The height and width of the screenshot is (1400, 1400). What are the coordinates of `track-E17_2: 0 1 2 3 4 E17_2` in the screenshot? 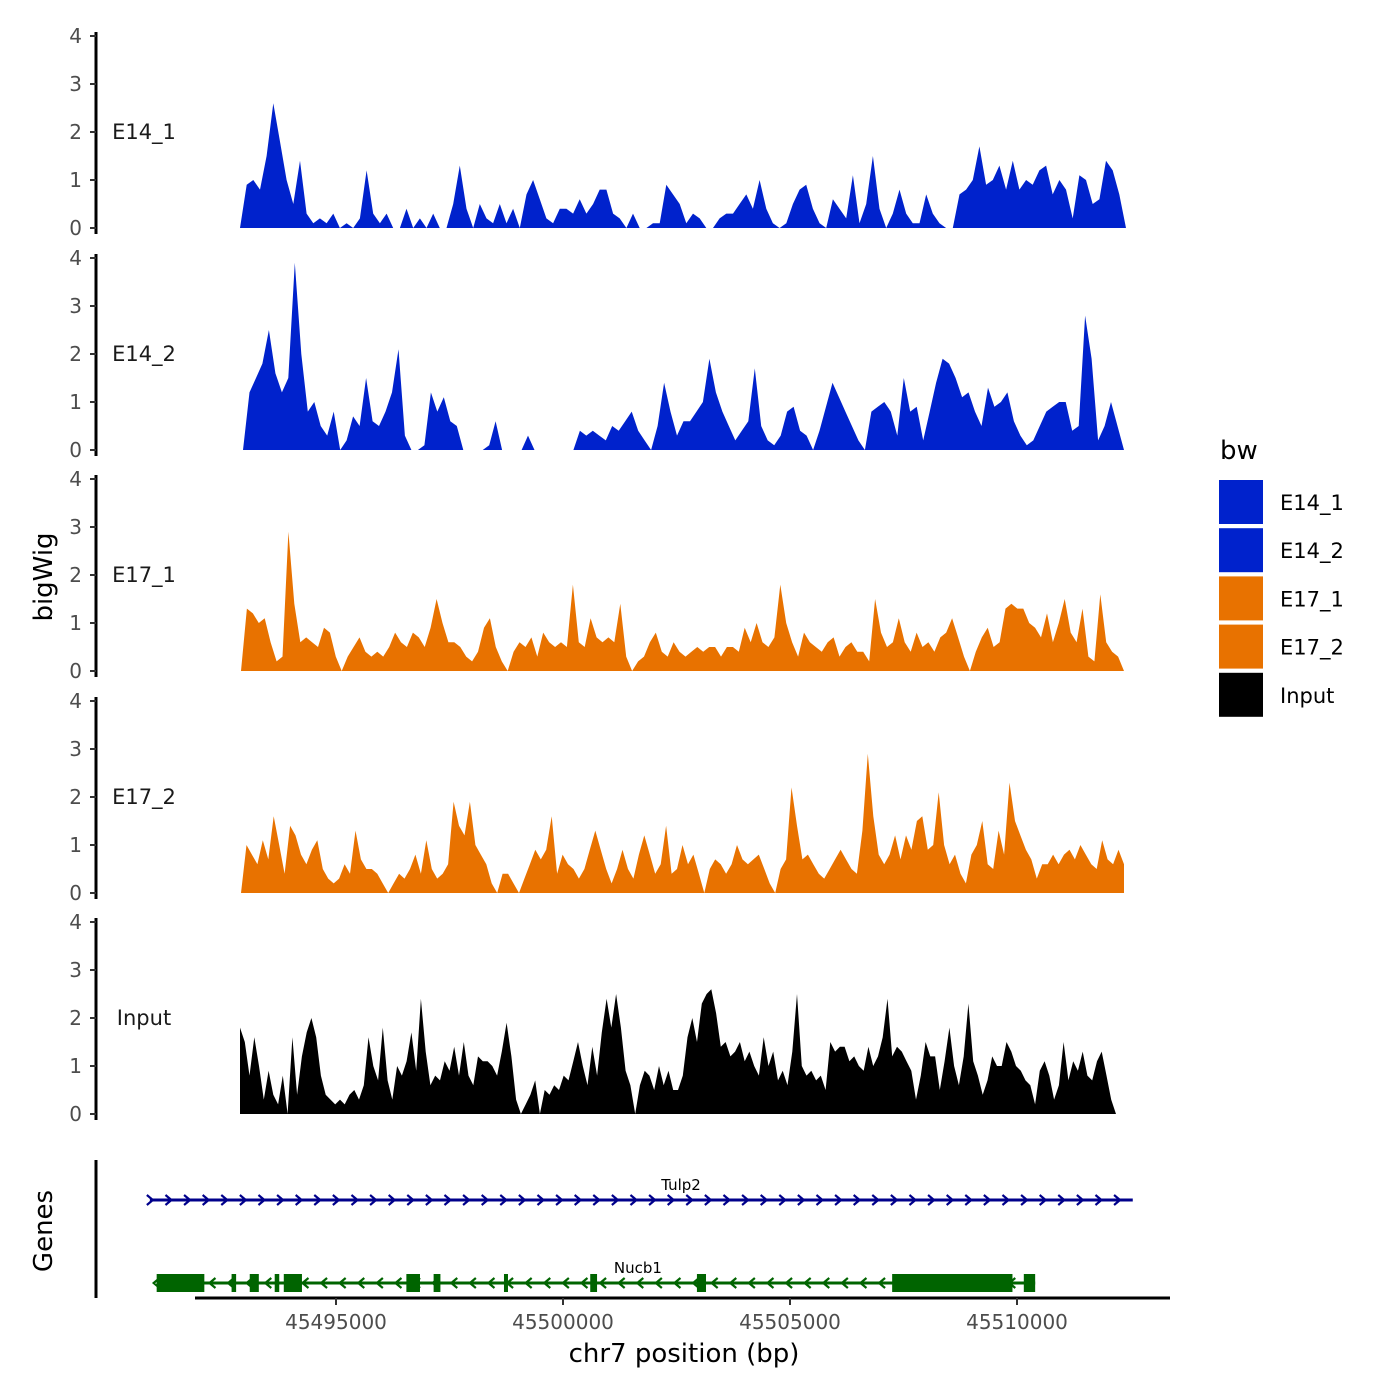 It's located at (596, 797).